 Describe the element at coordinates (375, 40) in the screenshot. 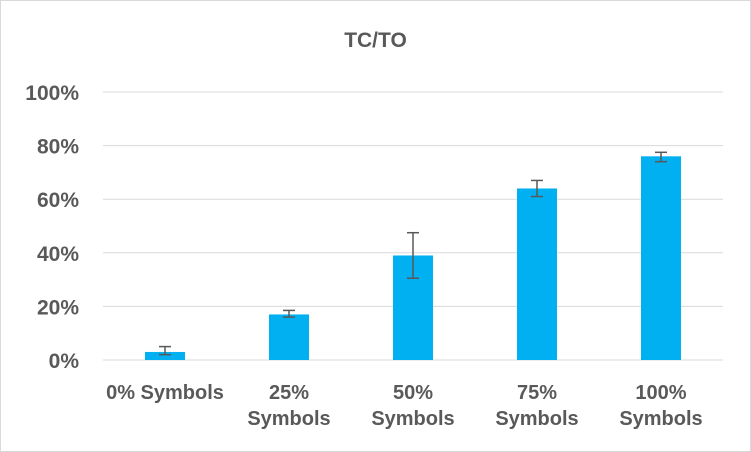

I see `chart-title: TC/TO` at that location.